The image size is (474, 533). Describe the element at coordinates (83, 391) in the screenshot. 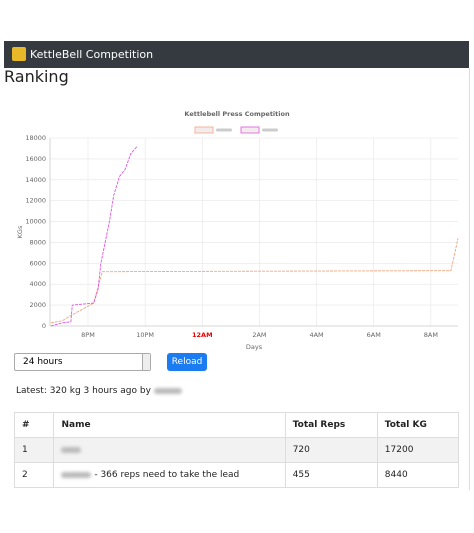

I see `latest-text: Latest: 320 kg 3 hours ago by` at that location.